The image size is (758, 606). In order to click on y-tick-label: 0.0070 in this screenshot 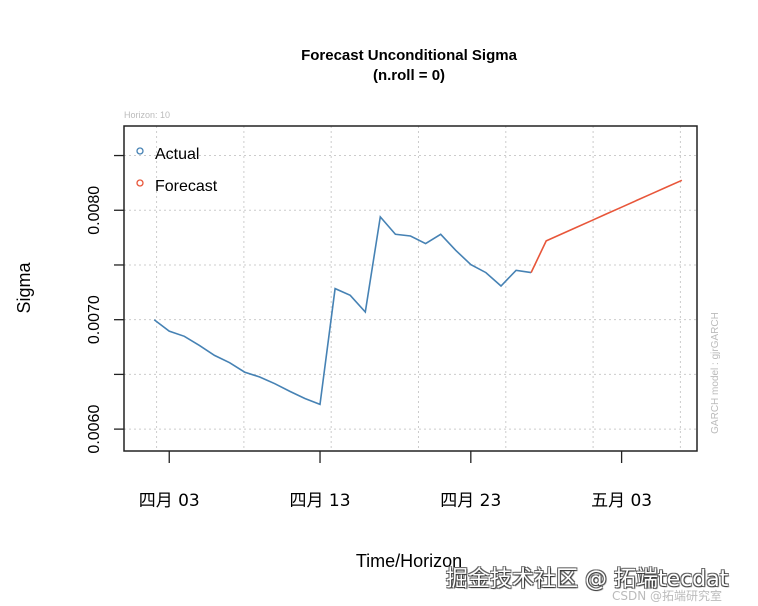, I will do `click(94, 319)`.